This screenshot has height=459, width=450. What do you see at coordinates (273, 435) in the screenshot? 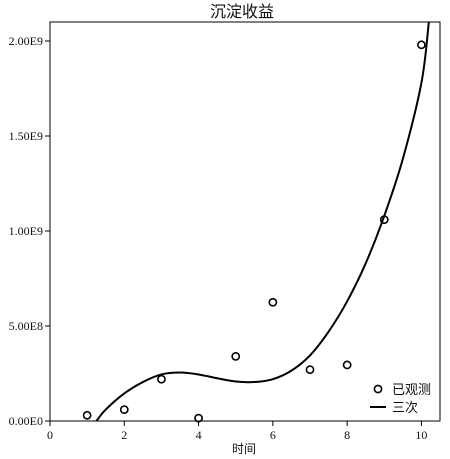
I see `x-tick-label: 6` at bounding box center [273, 435].